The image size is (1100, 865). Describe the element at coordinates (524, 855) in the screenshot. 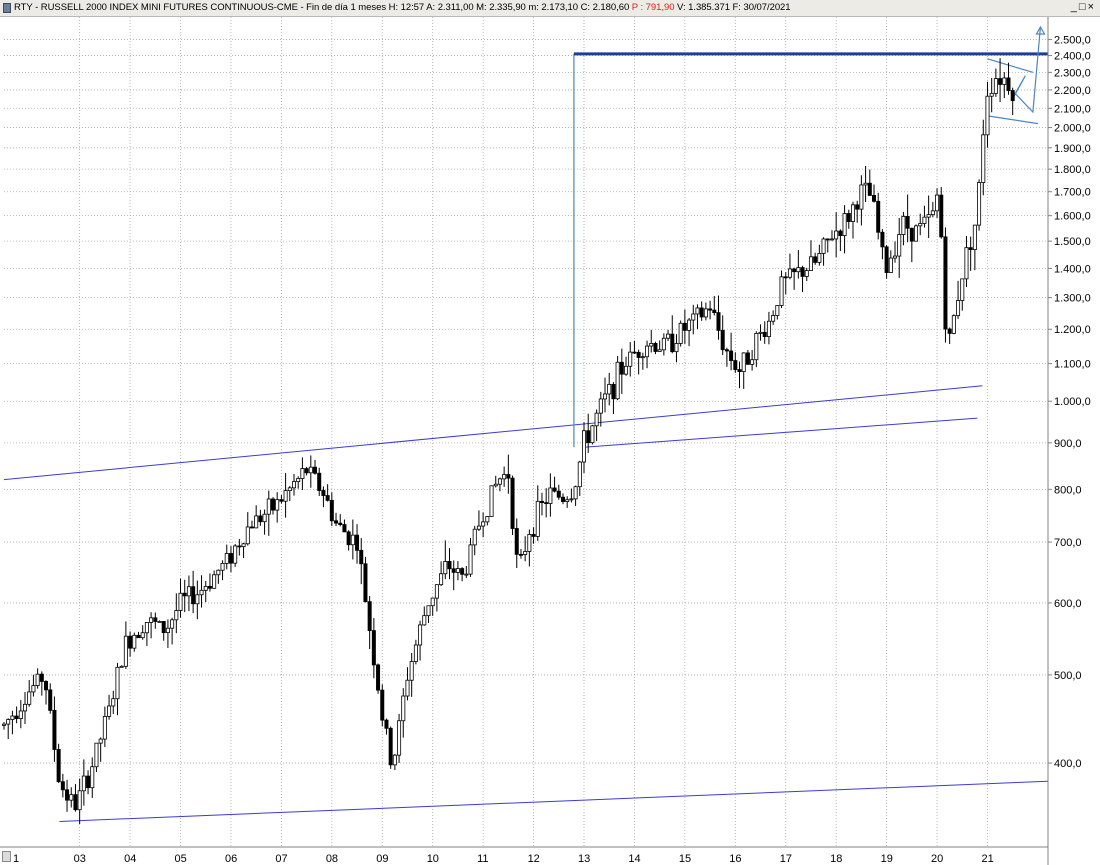

I see `x-axis: 1 03 04 05 06 07 08 09 10 11 12 13 14 15 16 17 18 19 20 21` at that location.